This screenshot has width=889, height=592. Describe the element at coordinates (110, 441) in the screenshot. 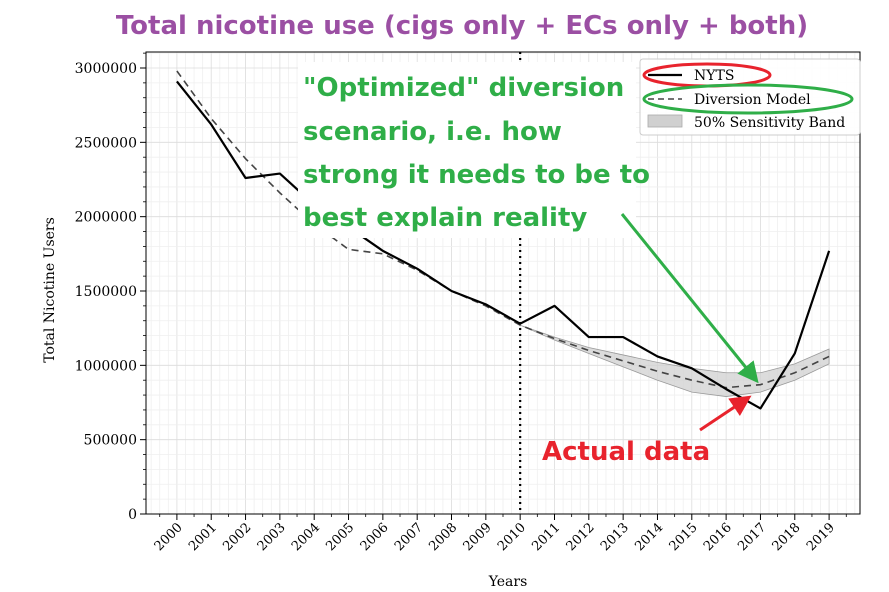

I see `y-tick-label: 500000` at that location.